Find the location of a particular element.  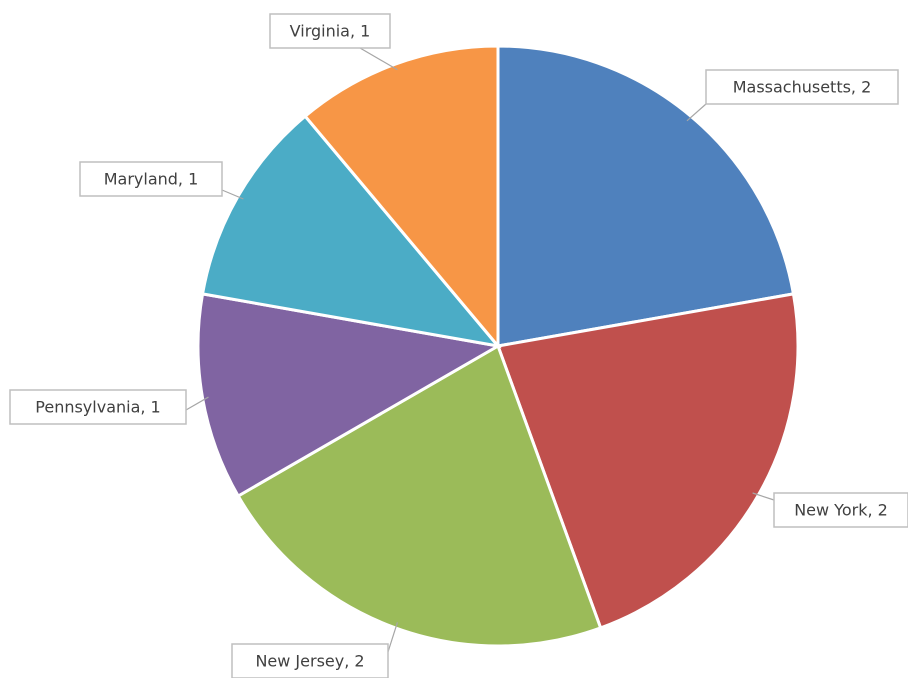

data-label: Pennsylvania, 1 is located at coordinates (97, 407).